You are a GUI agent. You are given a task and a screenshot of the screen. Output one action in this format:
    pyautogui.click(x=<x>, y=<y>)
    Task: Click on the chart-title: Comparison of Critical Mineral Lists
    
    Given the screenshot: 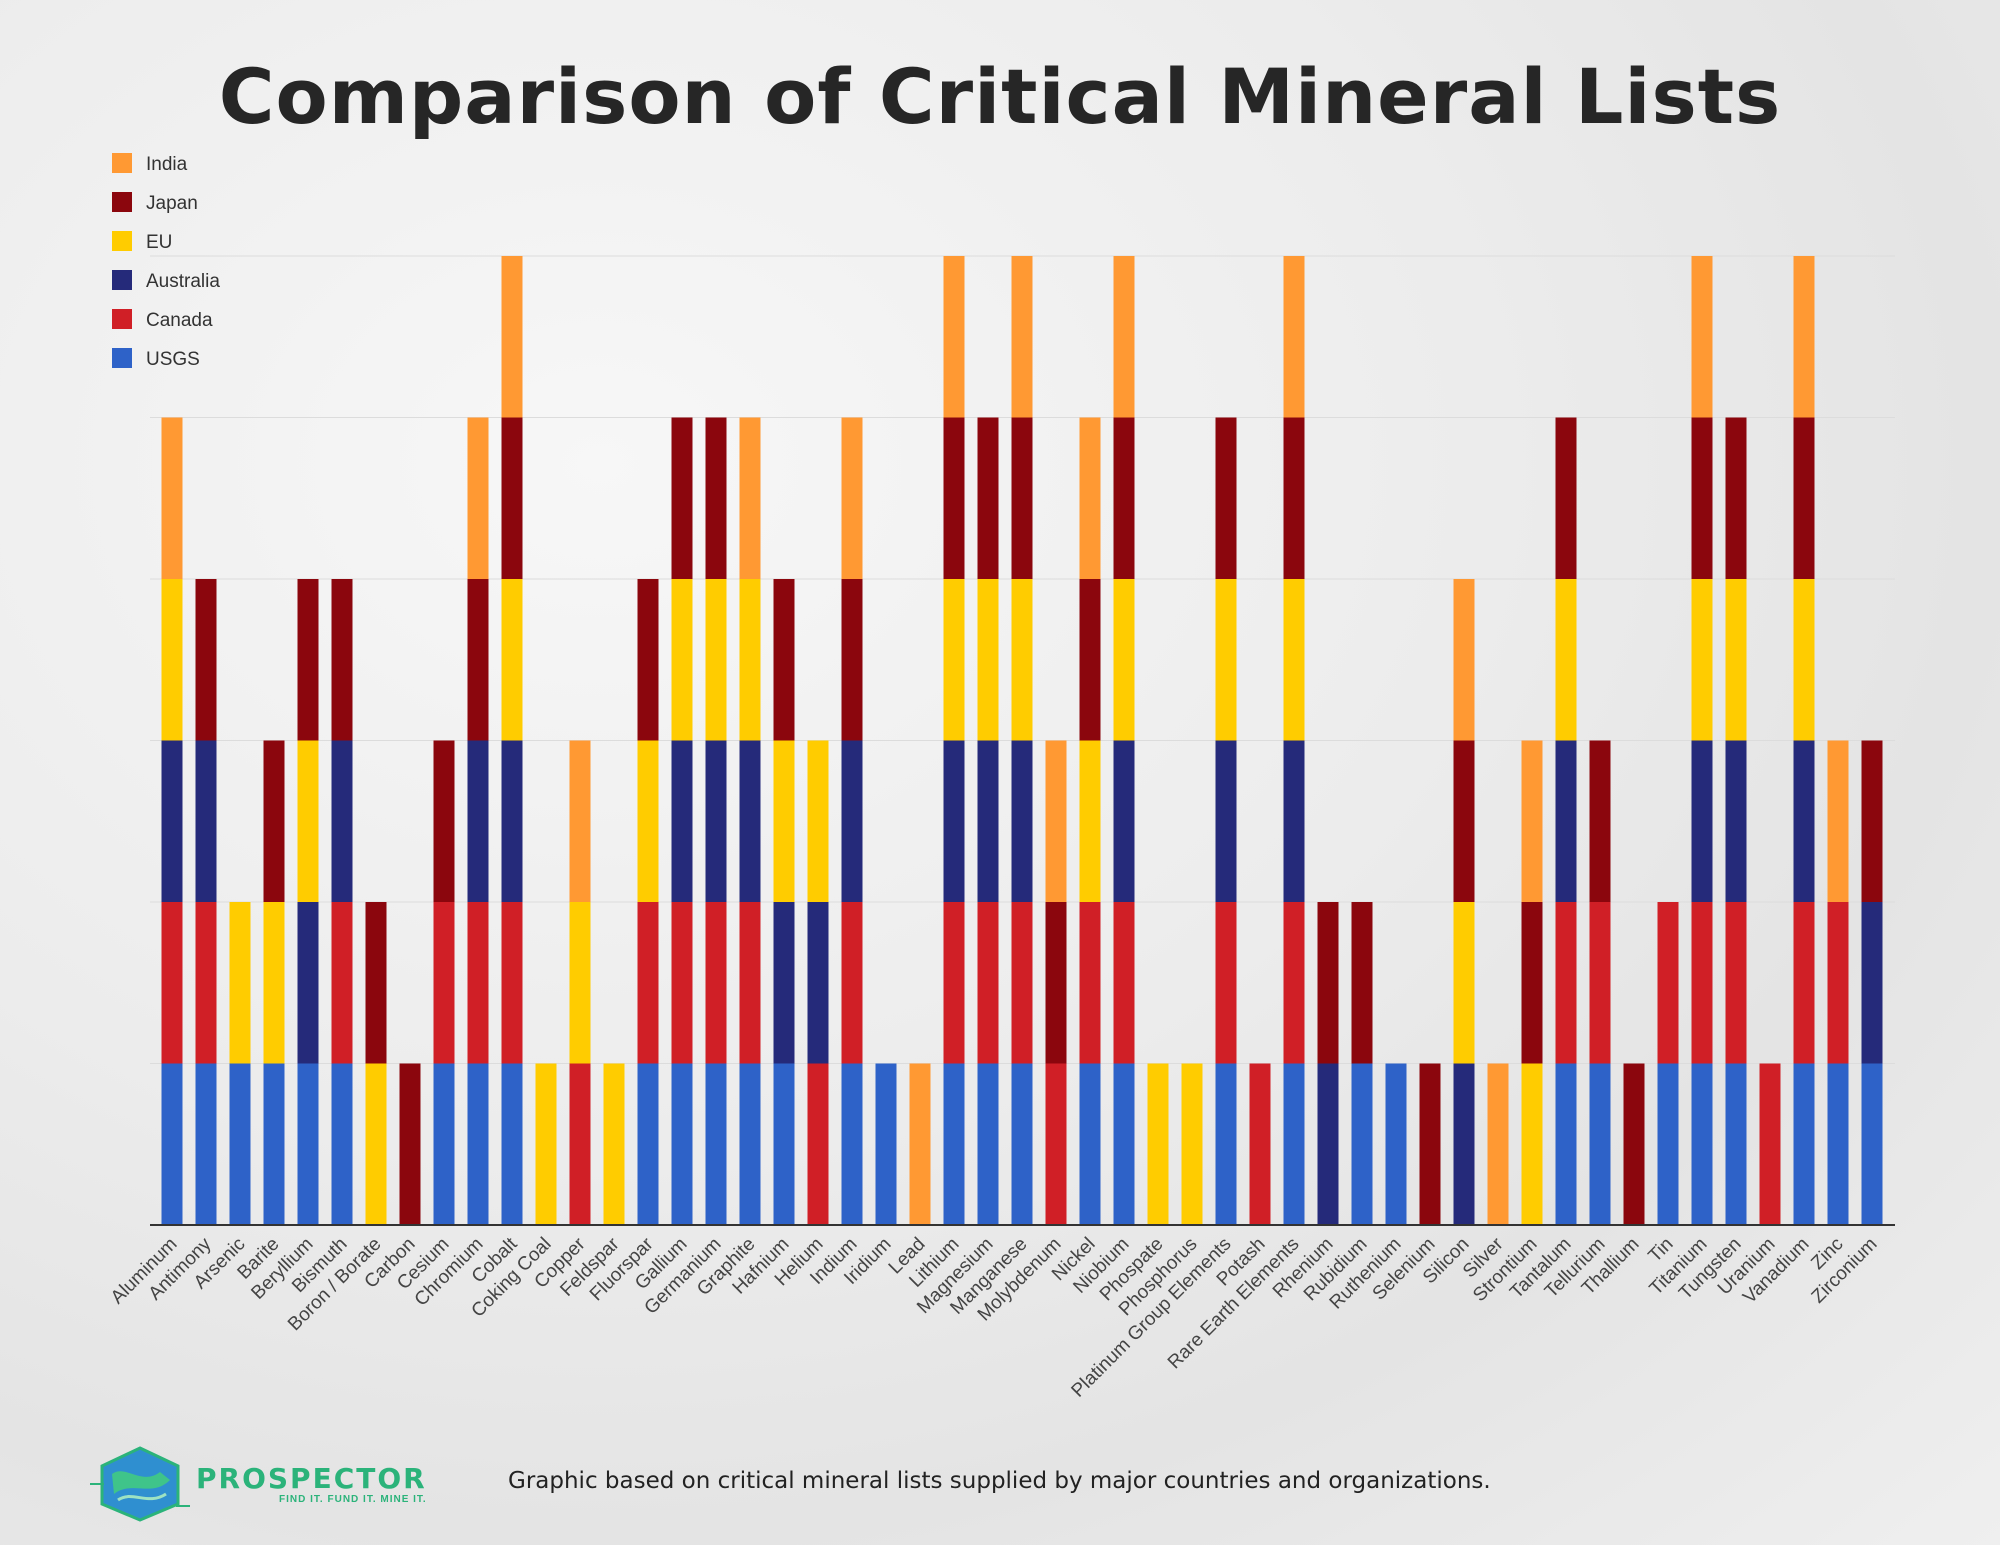 What is the action you would take?
    pyautogui.click(x=1000, y=96)
    